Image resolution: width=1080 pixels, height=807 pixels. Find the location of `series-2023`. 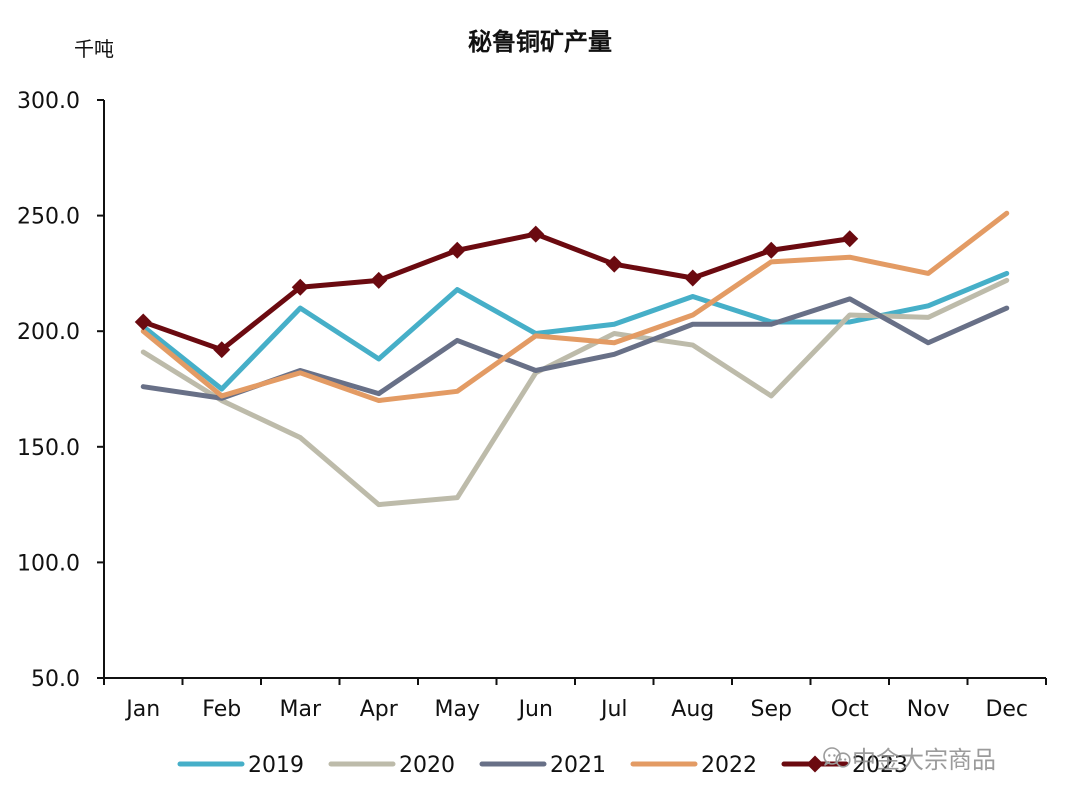

series-2023 is located at coordinates (496, 292).